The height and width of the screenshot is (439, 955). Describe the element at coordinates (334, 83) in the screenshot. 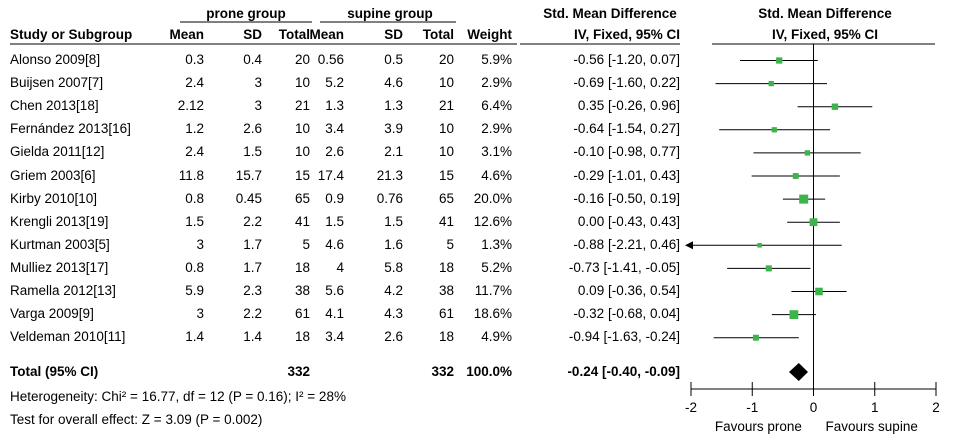

I see `supine-mean: 5.2` at that location.